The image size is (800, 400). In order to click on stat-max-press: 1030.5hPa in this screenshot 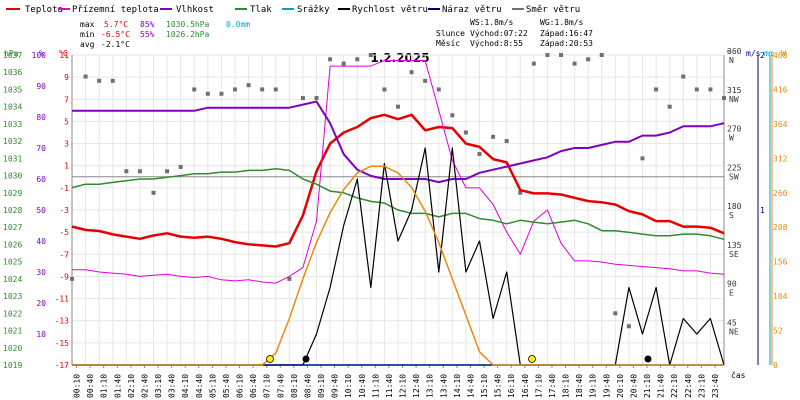, I will do `click(188, 24)`.